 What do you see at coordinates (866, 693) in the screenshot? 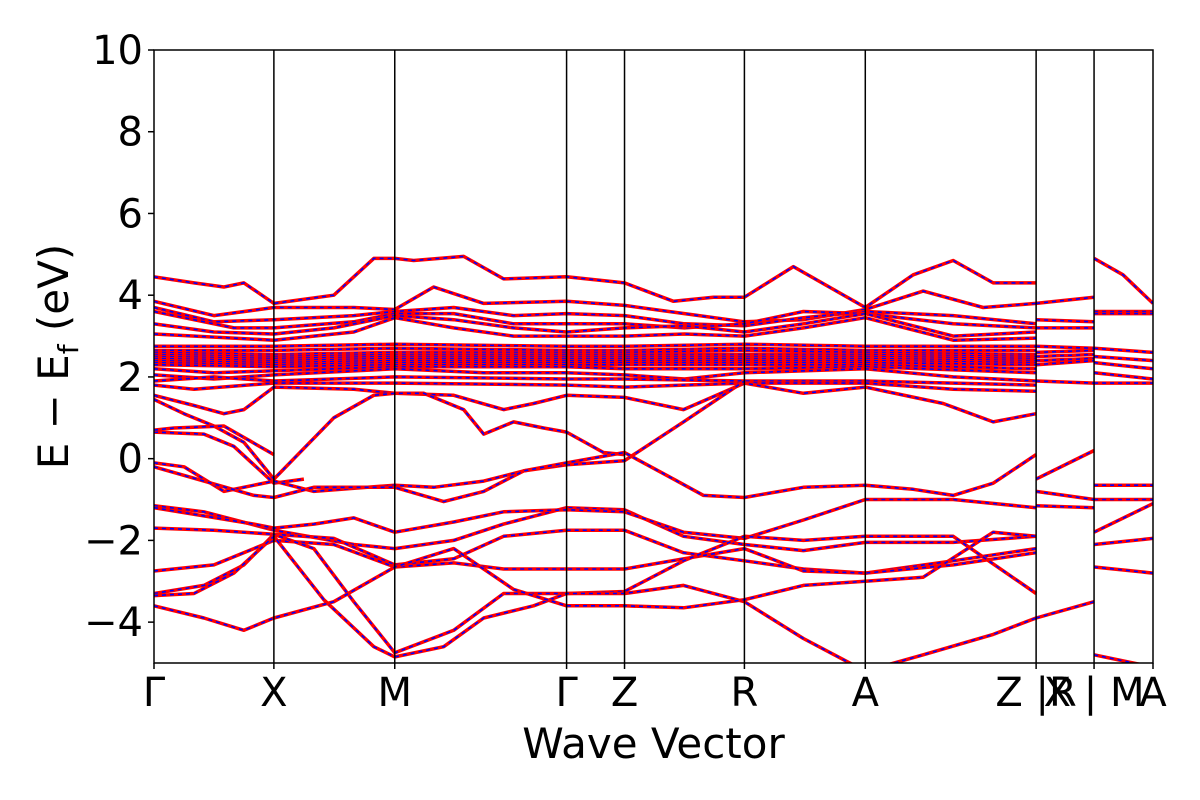
I see `x-tick-label-6: A` at bounding box center [866, 693].